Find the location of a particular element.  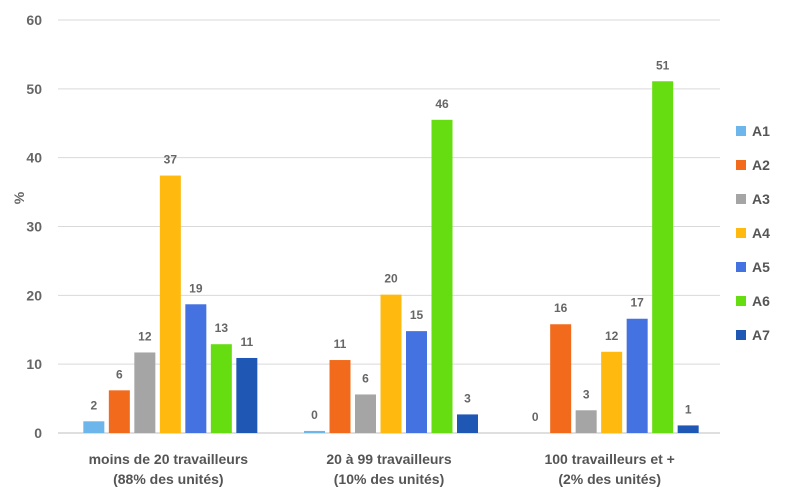

y-tick-label: 0 is located at coordinates (38, 433).